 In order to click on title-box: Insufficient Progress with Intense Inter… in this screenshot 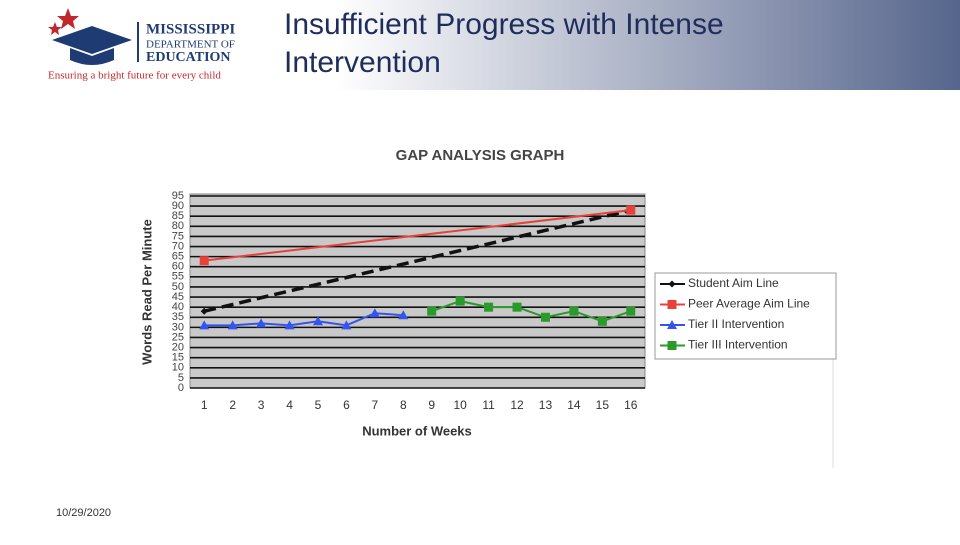, I will do `click(504, 43)`.